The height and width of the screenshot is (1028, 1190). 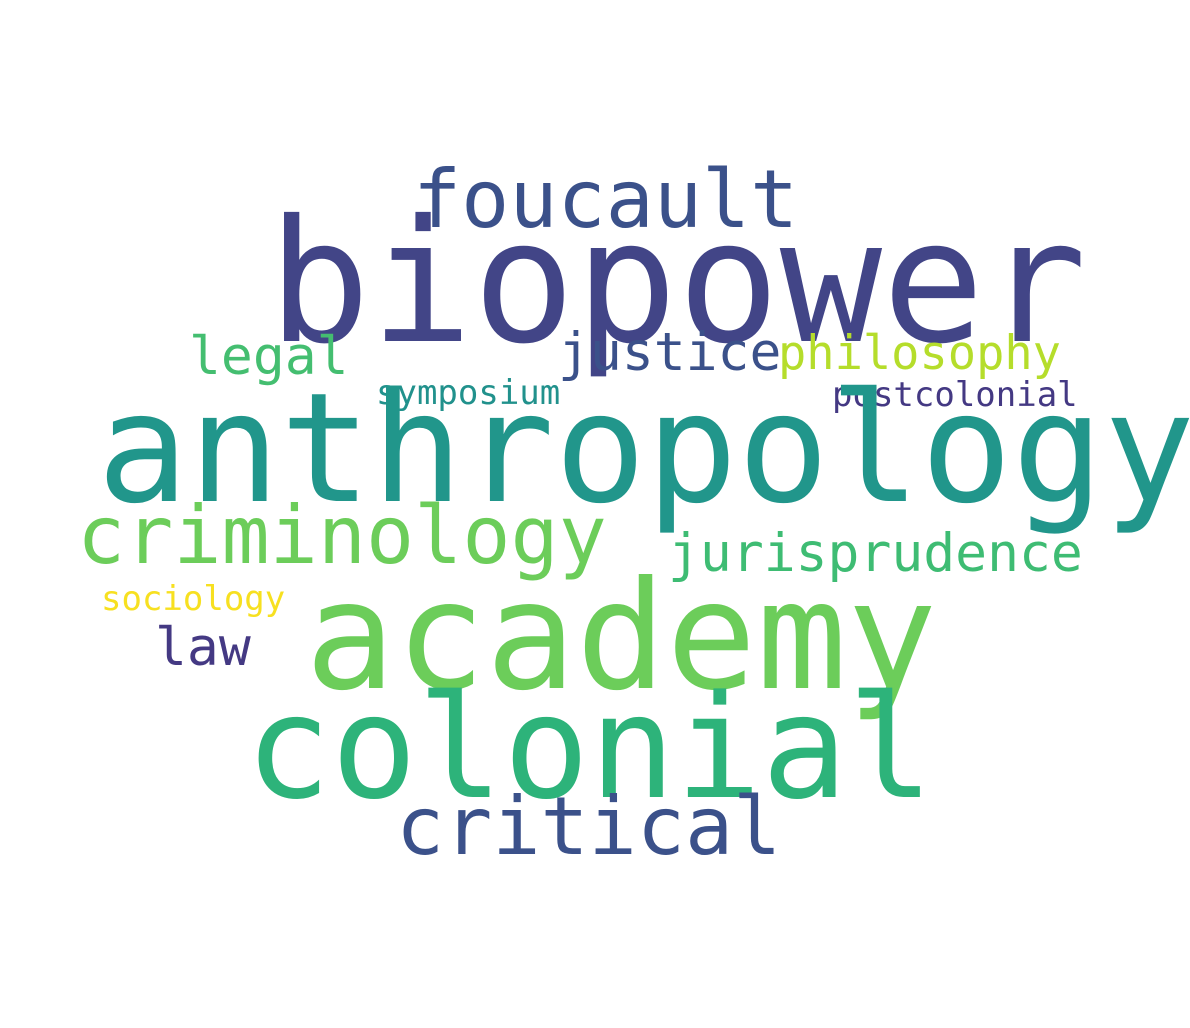 What do you see at coordinates (468, 393) in the screenshot?
I see `word-symposium: symposium` at bounding box center [468, 393].